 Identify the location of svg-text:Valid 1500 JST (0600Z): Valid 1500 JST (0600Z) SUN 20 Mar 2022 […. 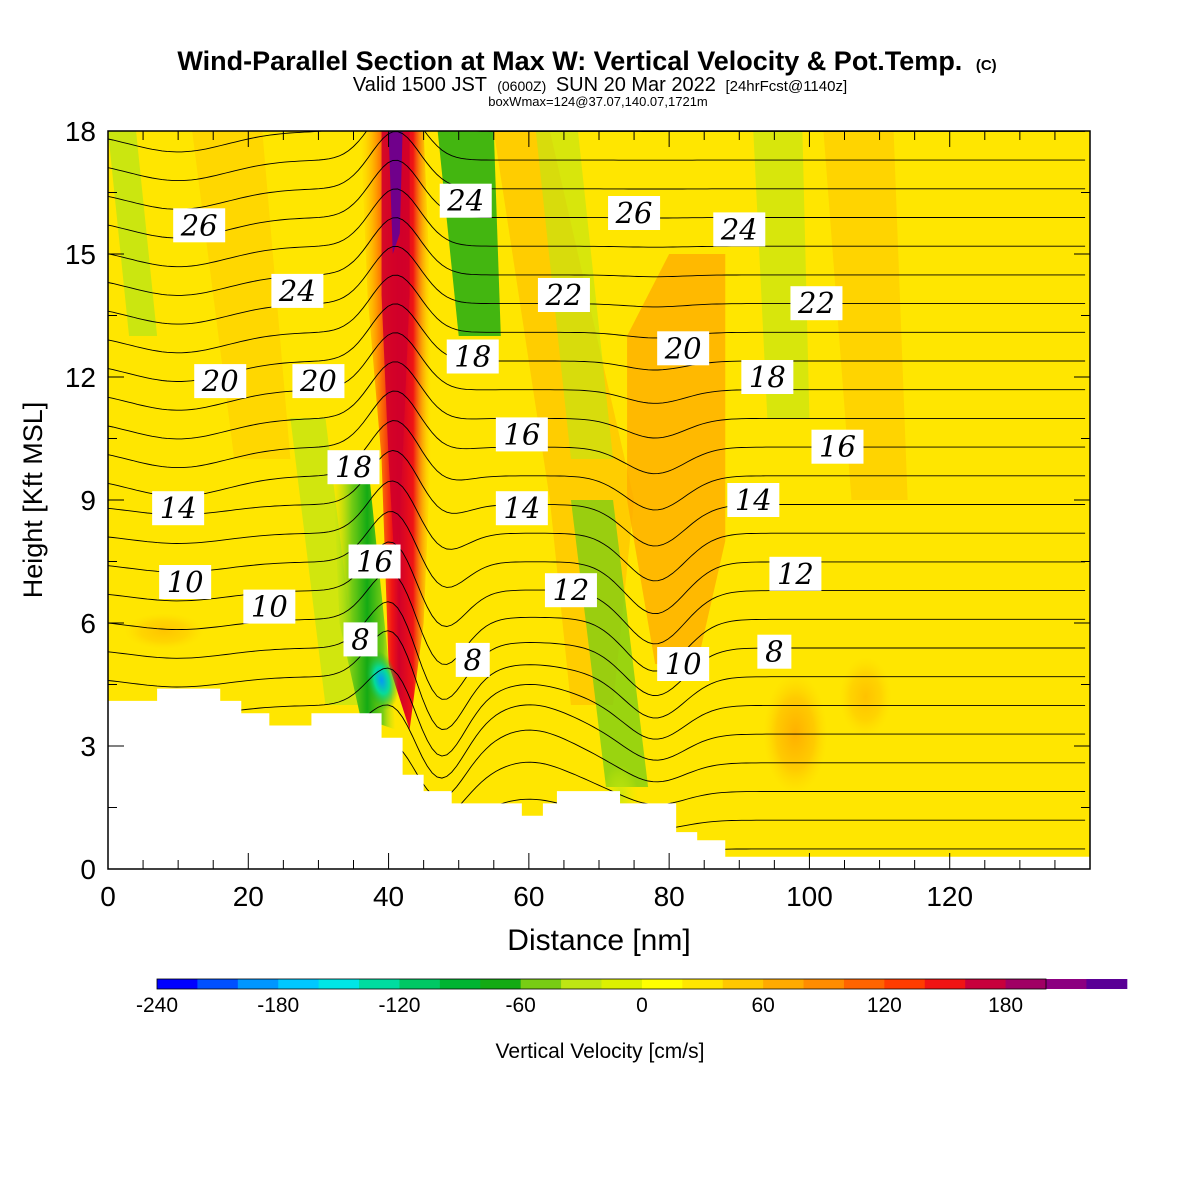
(600, 85).